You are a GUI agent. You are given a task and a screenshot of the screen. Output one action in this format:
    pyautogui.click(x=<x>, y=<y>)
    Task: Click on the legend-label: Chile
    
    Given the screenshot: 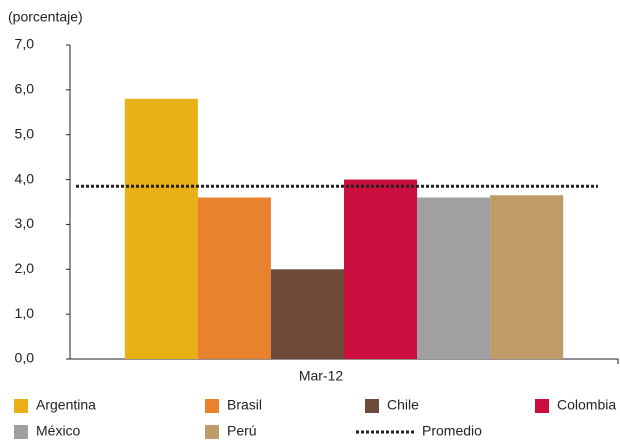 What is the action you would take?
    pyautogui.click(x=403, y=405)
    